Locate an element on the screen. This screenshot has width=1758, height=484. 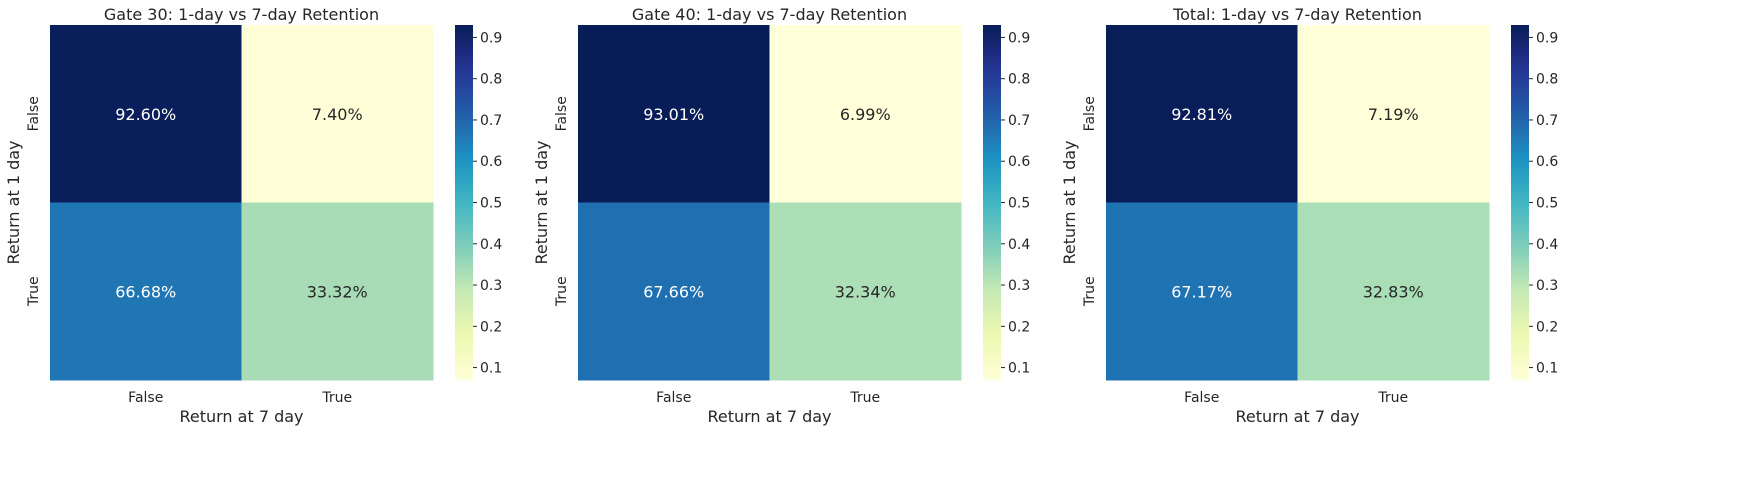
cell-value-label: 92.60% is located at coordinates (145, 114).